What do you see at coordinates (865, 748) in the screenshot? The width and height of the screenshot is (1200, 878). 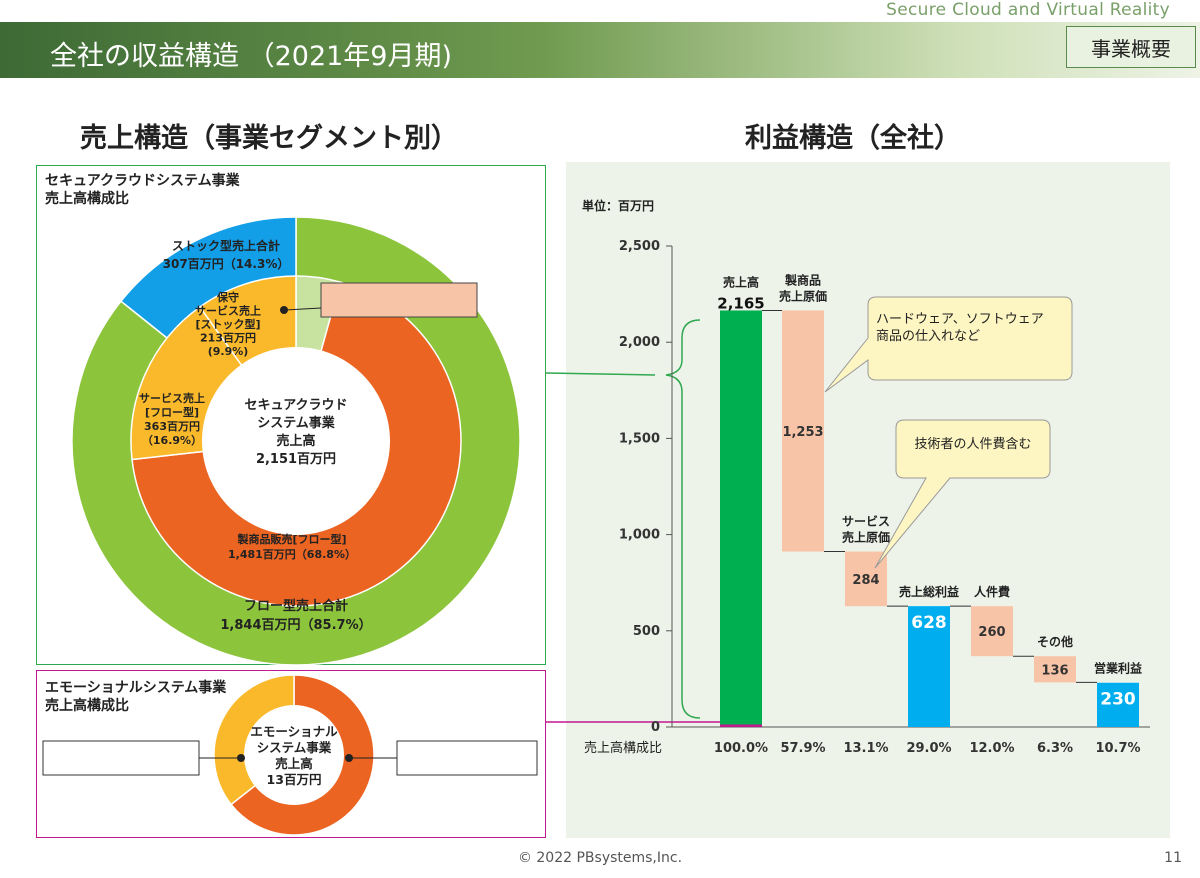 I see `waterfall-ratio-2: 13.1%` at bounding box center [865, 748].